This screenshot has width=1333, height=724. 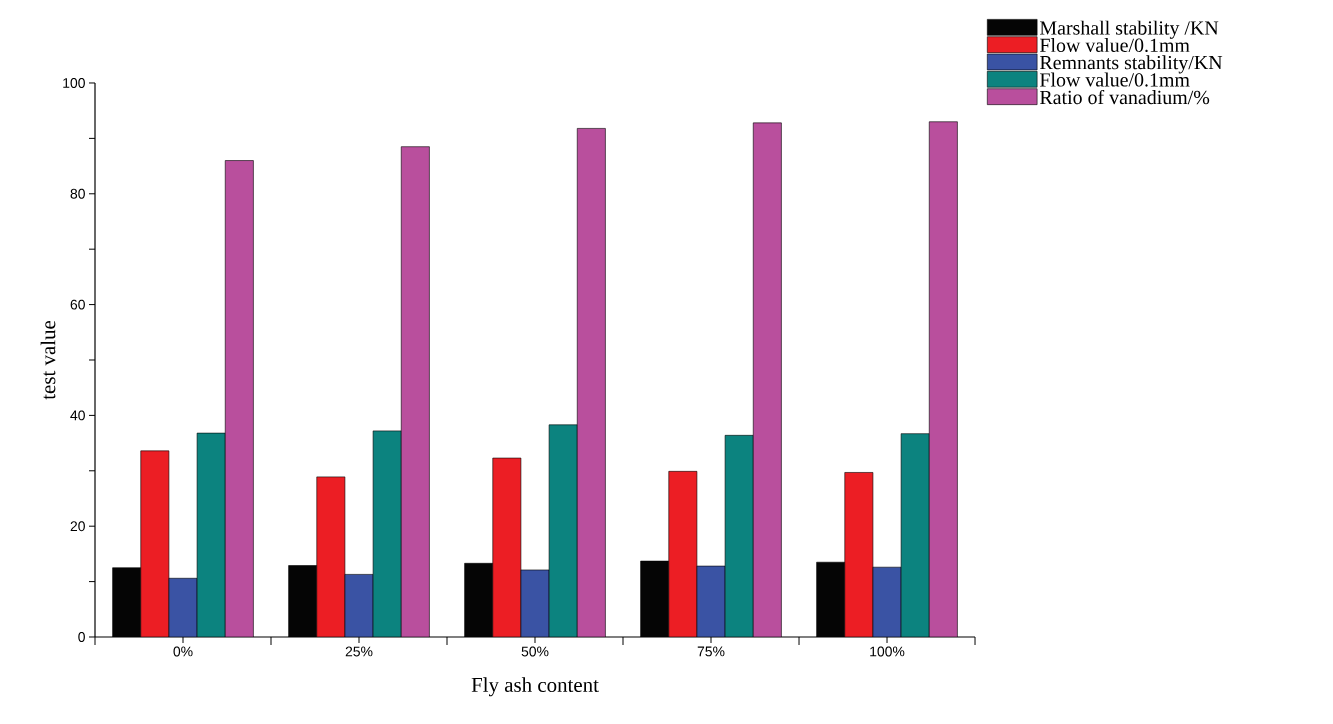 I want to click on y-tick-label: 20, so click(x=77, y=526).